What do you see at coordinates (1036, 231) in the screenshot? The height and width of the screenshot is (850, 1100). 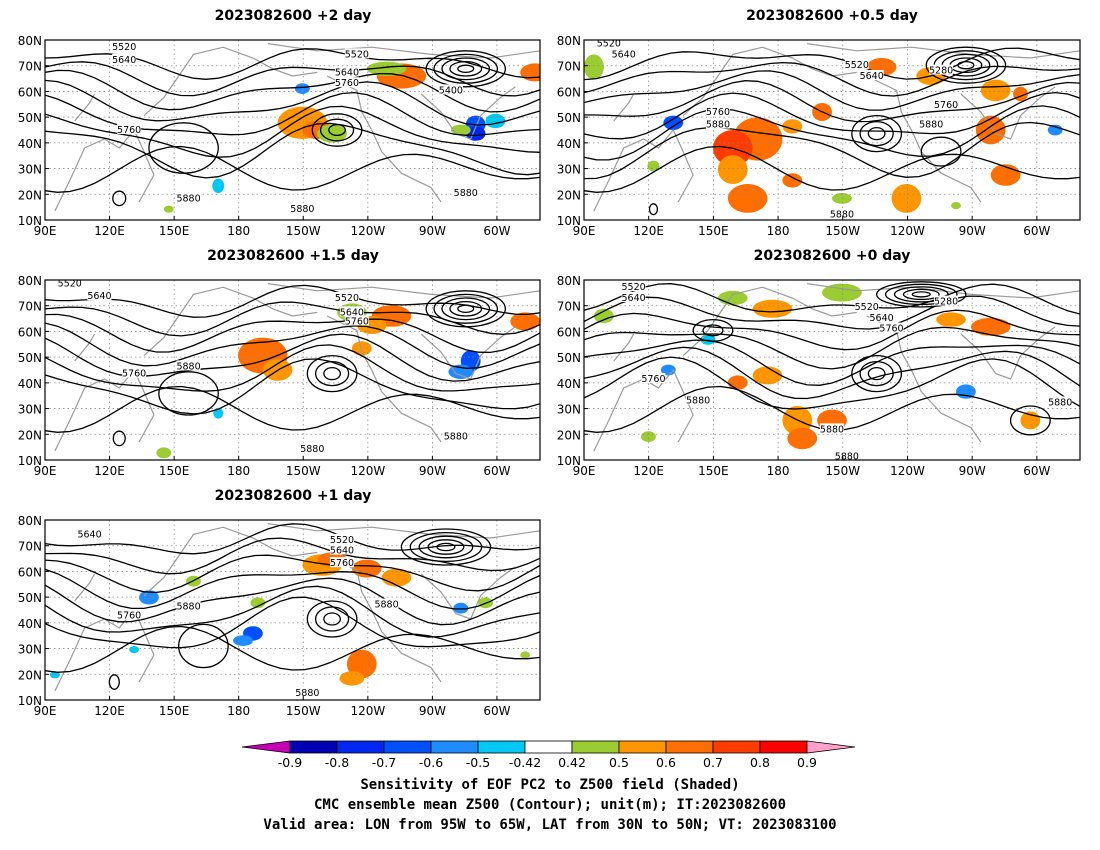 I see `longitude-tick-label: 60W` at bounding box center [1036, 231].